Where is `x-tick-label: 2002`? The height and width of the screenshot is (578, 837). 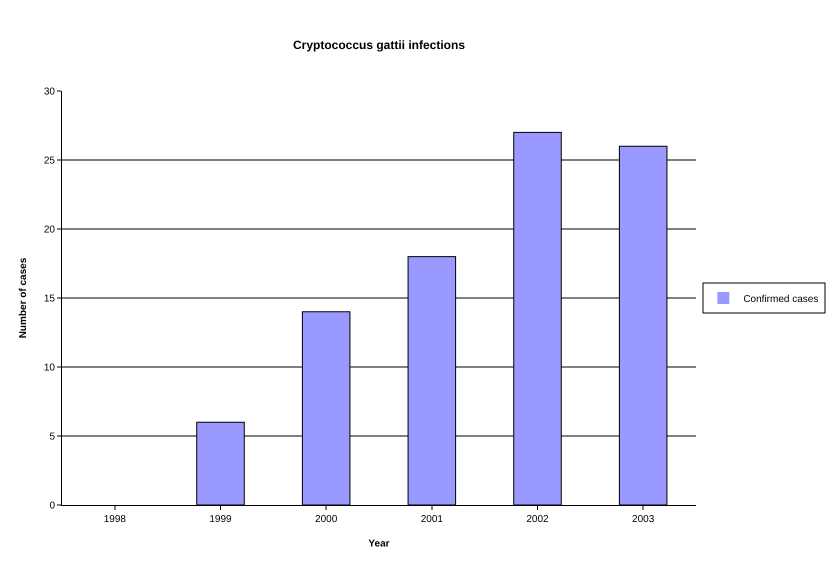 x-tick-label: 2002 is located at coordinates (538, 519).